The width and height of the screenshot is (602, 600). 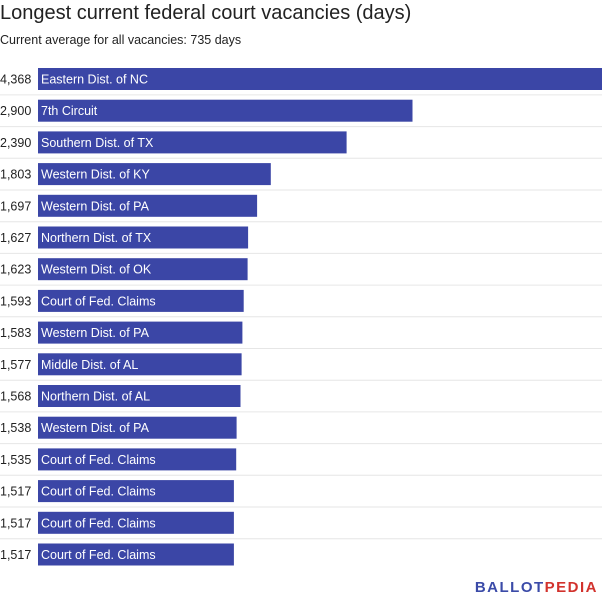 I want to click on value-label: 4,368, so click(x=15, y=80).